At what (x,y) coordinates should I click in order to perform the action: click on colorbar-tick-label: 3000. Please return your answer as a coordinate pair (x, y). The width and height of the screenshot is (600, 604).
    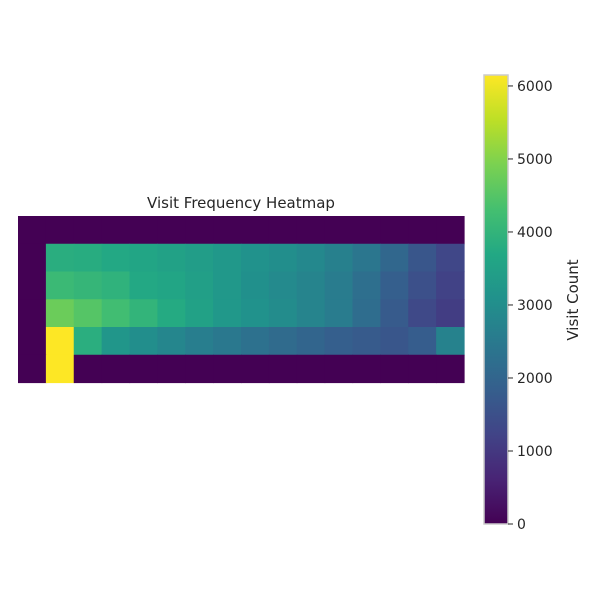
    Looking at the image, I should click on (535, 306).